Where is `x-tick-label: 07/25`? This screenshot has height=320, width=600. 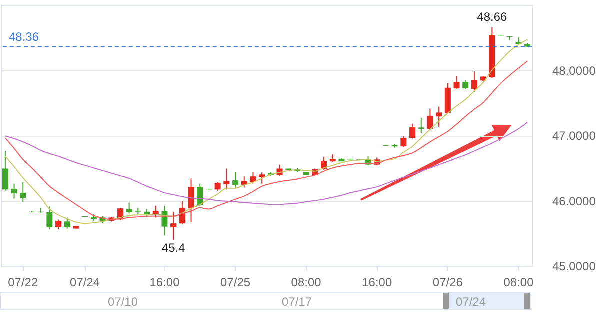
x-tick-label: 07/25 is located at coordinates (235, 283).